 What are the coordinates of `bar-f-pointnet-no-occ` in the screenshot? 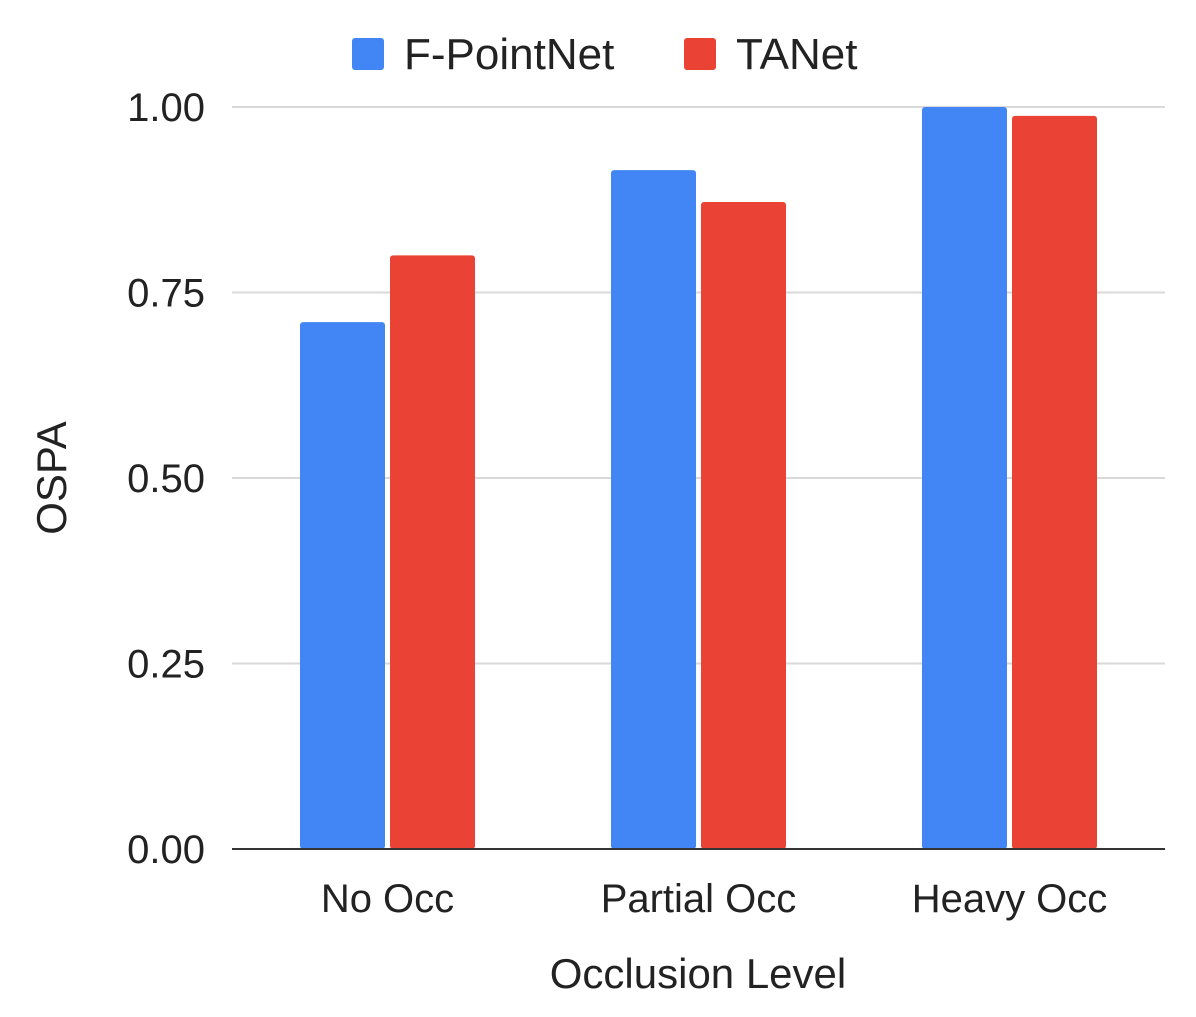 It's located at (342, 585).